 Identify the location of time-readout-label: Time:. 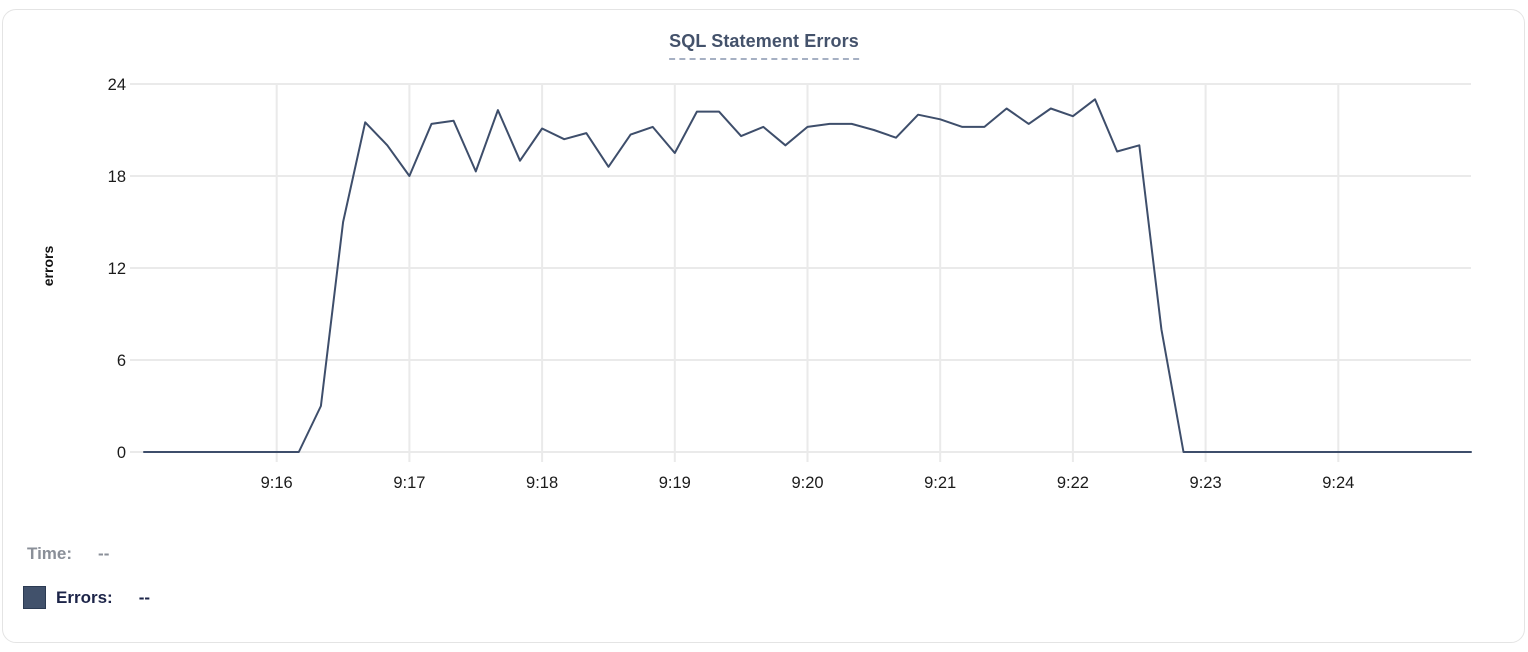
(50, 553).